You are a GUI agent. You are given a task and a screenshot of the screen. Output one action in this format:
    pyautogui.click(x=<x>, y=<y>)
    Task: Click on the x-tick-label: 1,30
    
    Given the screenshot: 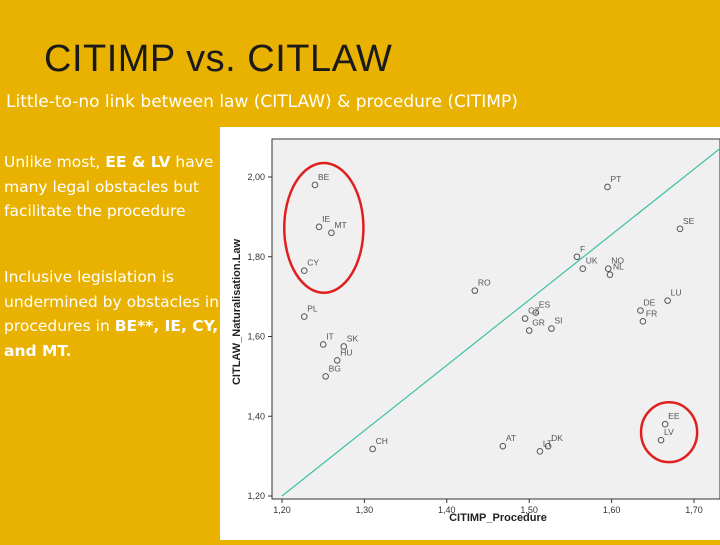 What is the action you would take?
    pyautogui.click(x=365, y=510)
    